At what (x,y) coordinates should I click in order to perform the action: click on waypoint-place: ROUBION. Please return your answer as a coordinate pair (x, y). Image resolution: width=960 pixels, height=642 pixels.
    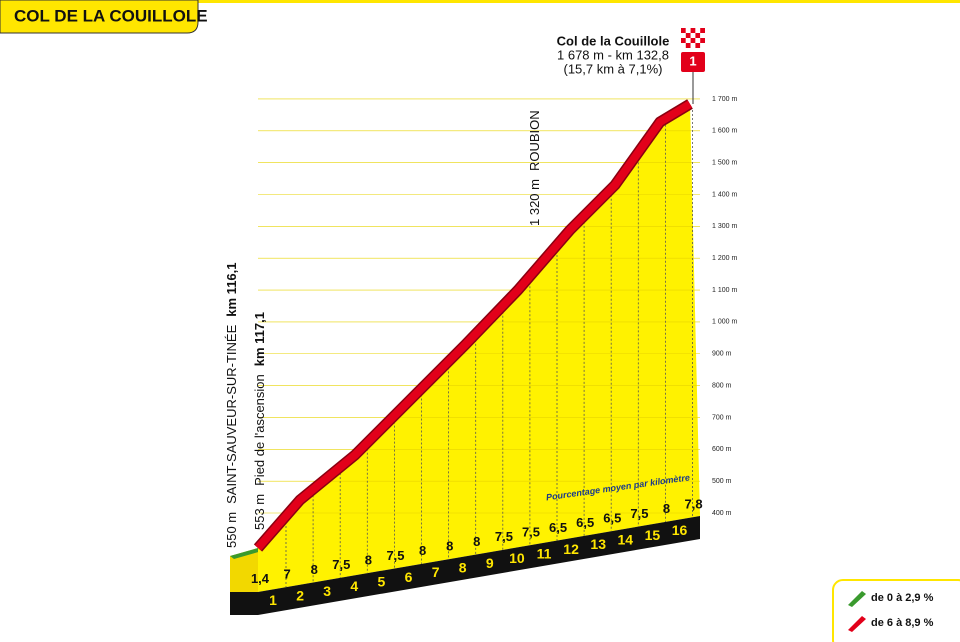
    Looking at the image, I should click on (534, 140).